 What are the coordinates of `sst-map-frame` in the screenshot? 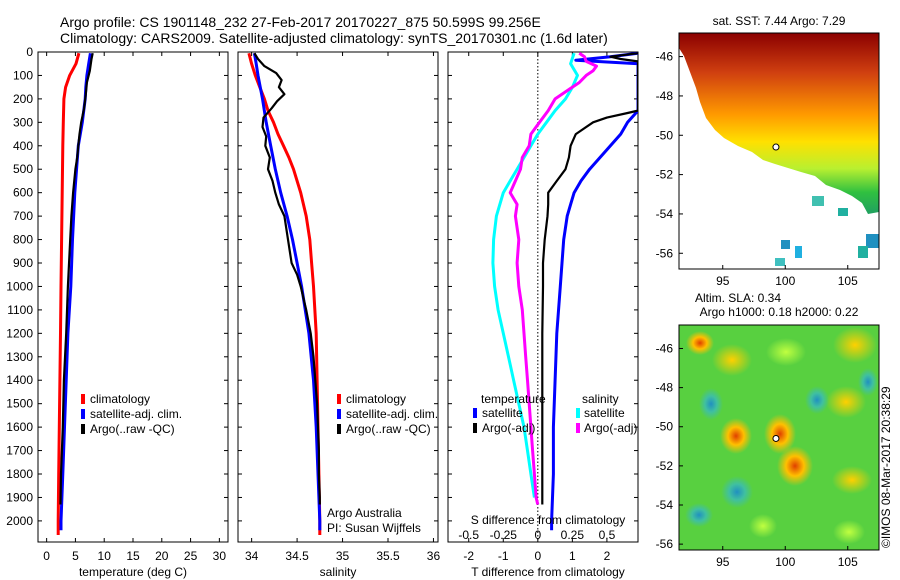 It's located at (779, 151).